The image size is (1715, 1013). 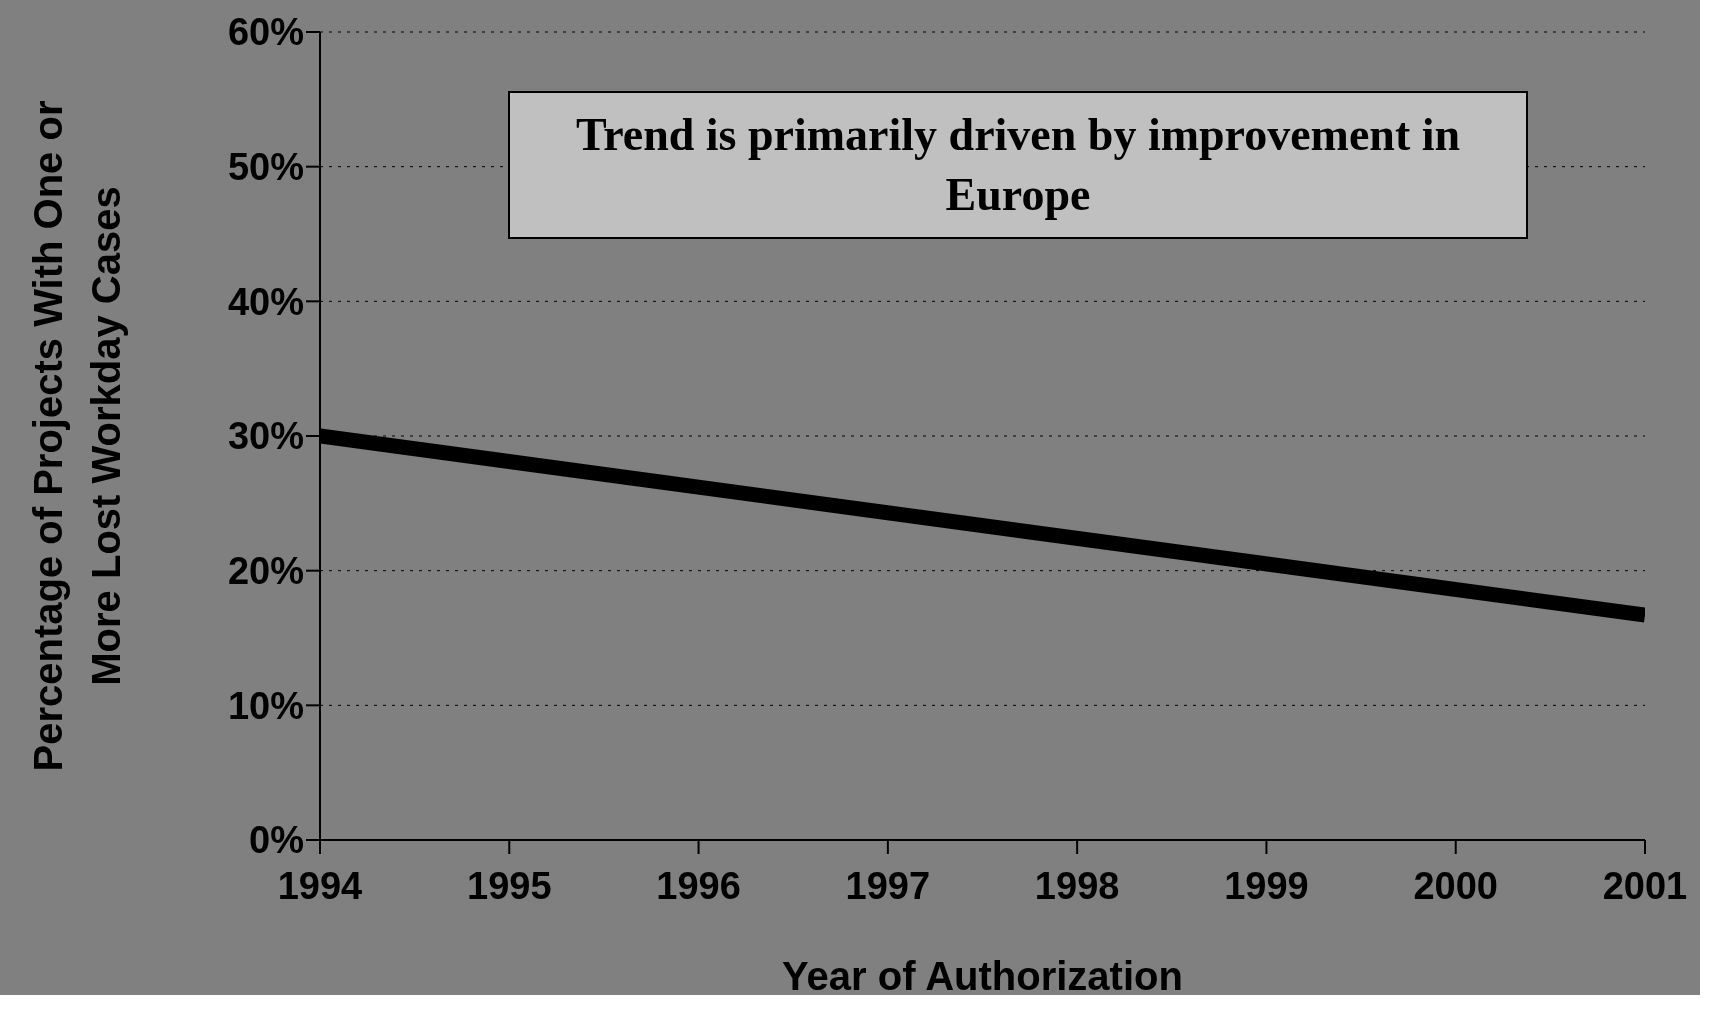 What do you see at coordinates (320, 885) in the screenshot?
I see `x-tick-label: 1994` at bounding box center [320, 885].